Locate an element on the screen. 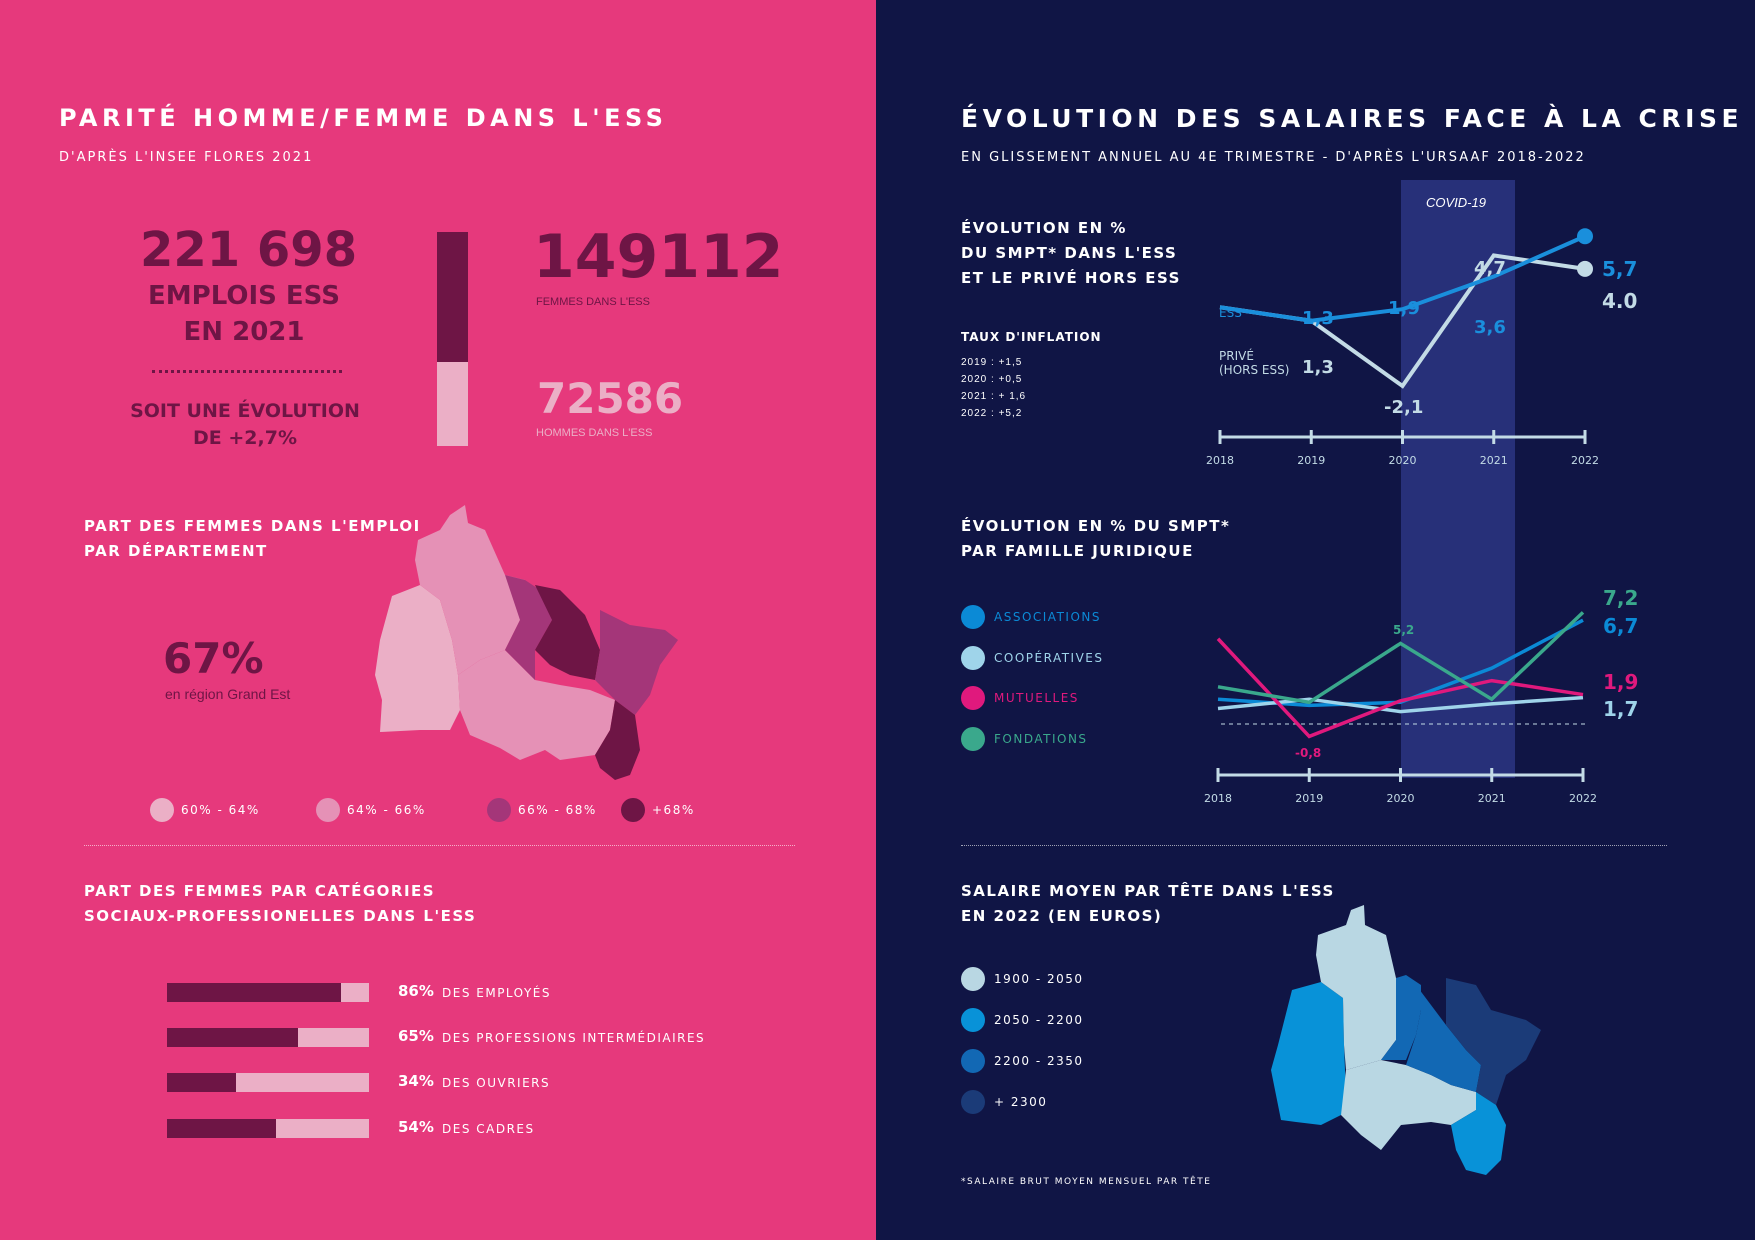  map-region-meurthe is located at coordinates (567, 632).